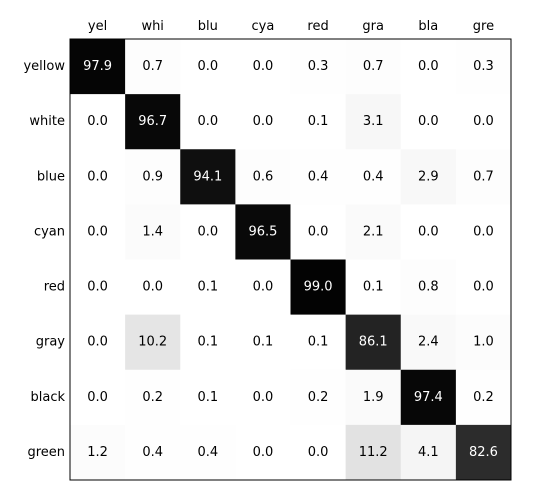 The width and height of the screenshot is (534, 496). I want to click on y-tick-label: green, so click(46, 452).